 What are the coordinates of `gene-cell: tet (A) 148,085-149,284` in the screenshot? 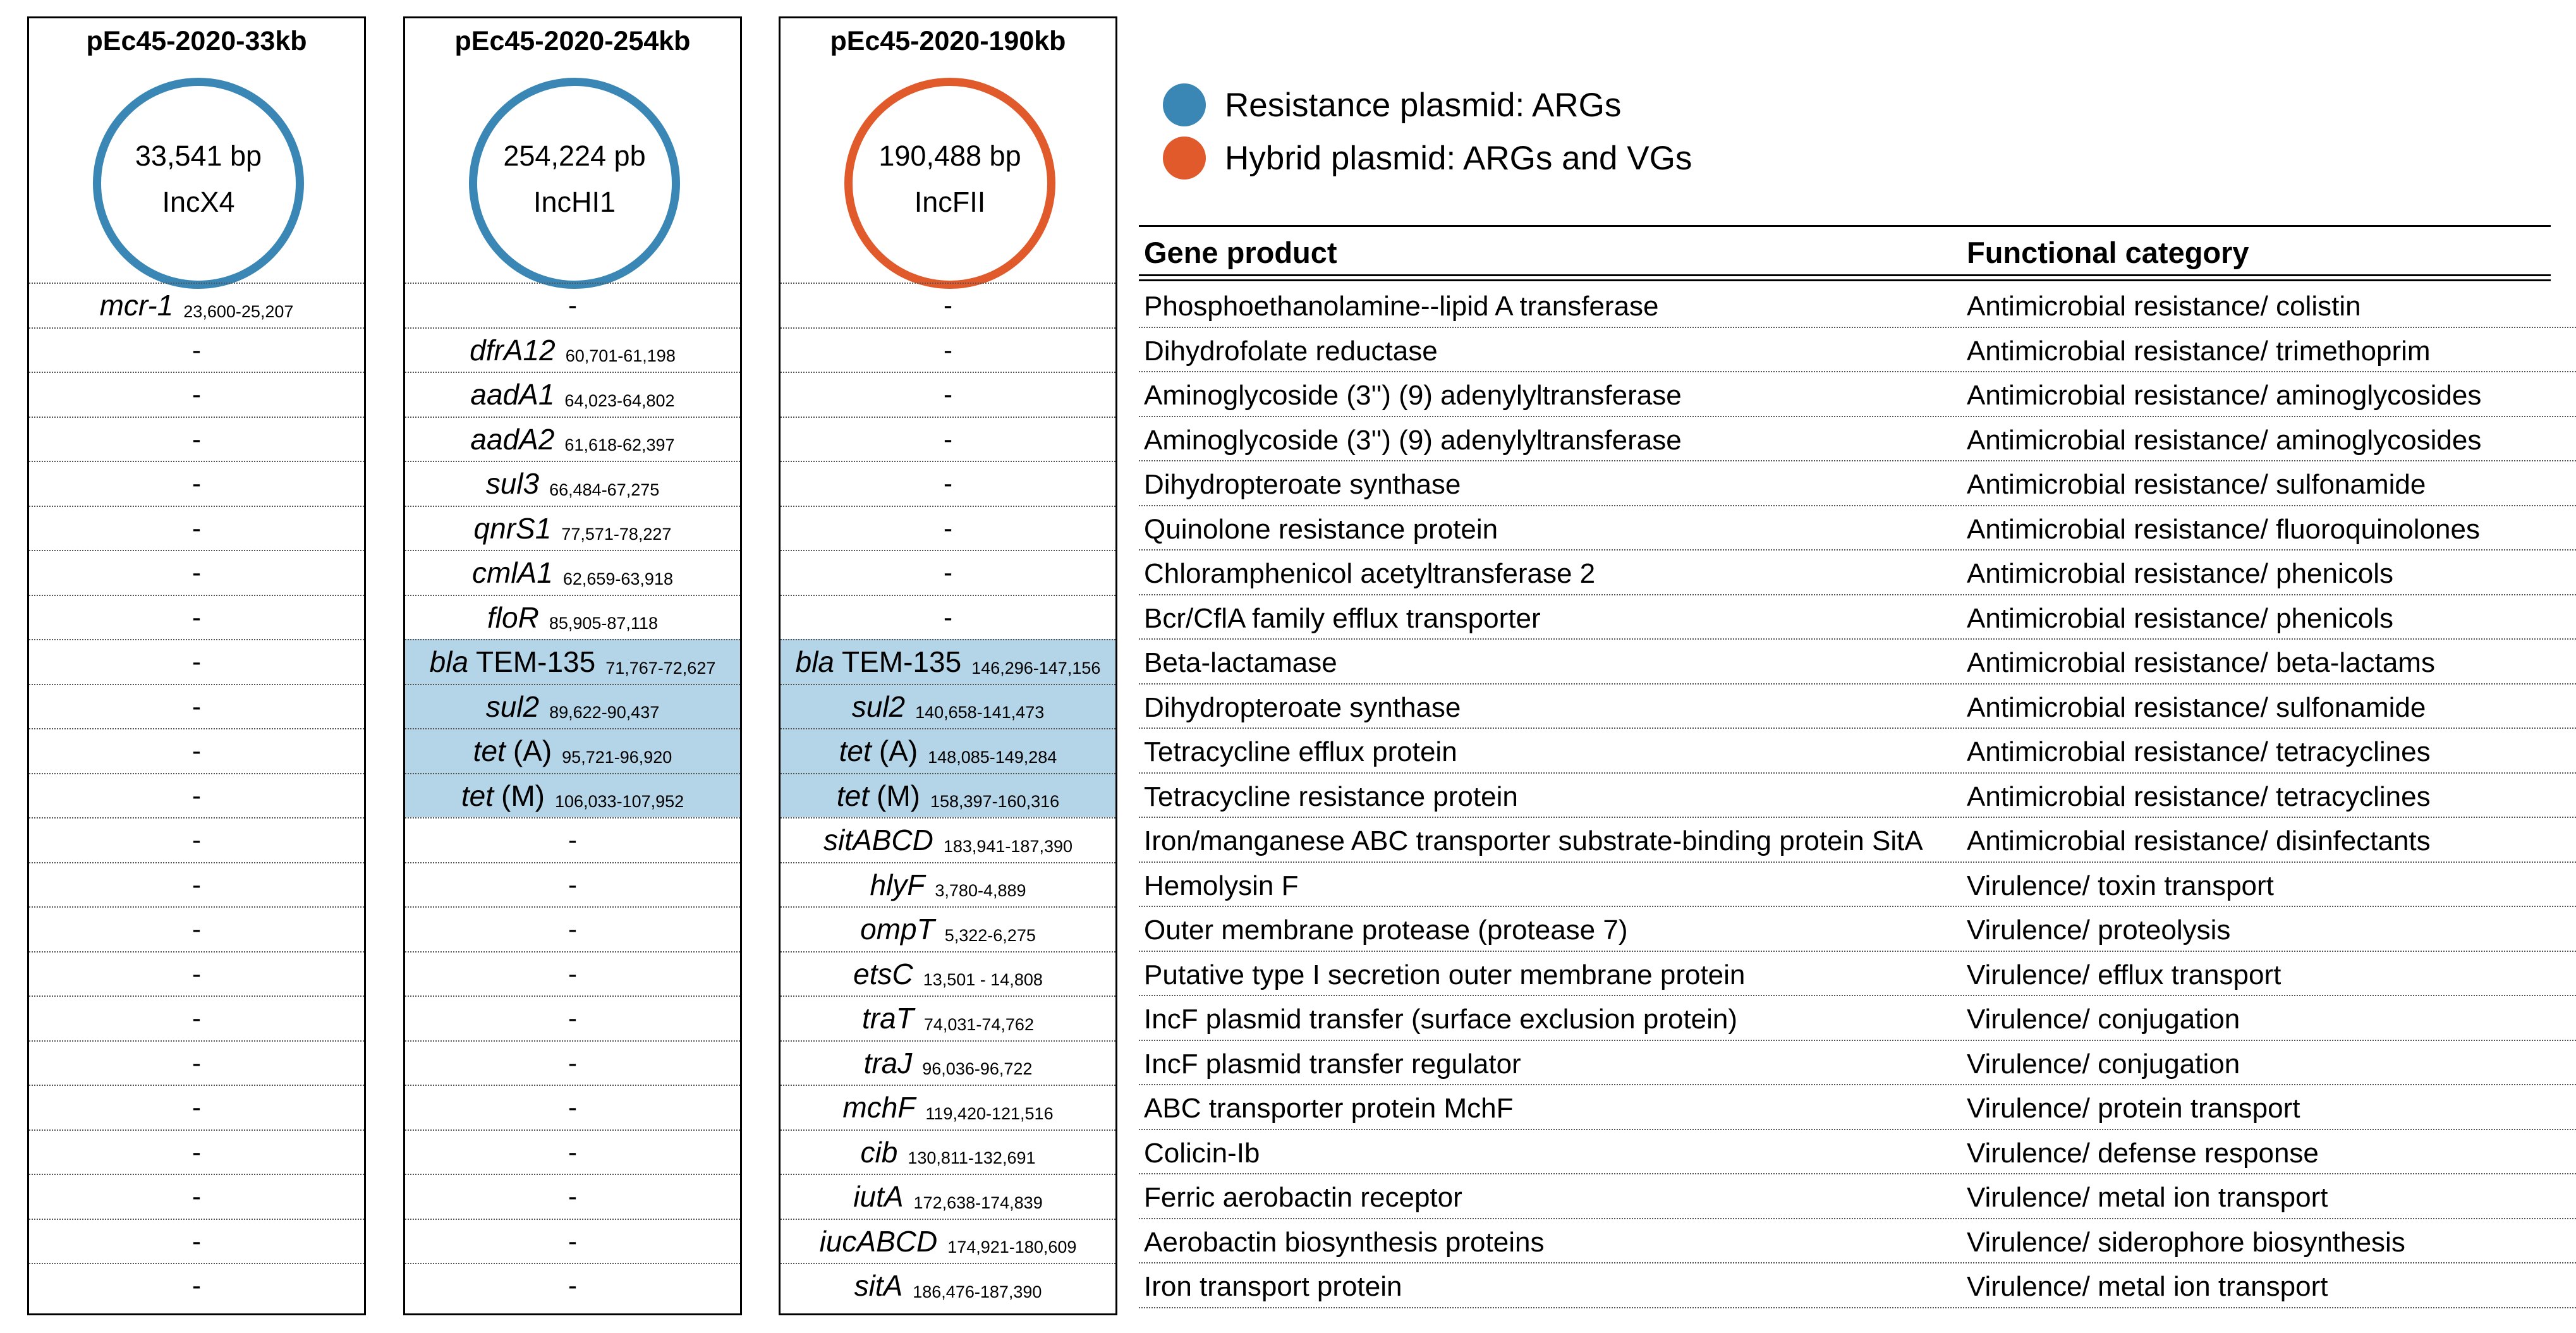 It's located at (948, 750).